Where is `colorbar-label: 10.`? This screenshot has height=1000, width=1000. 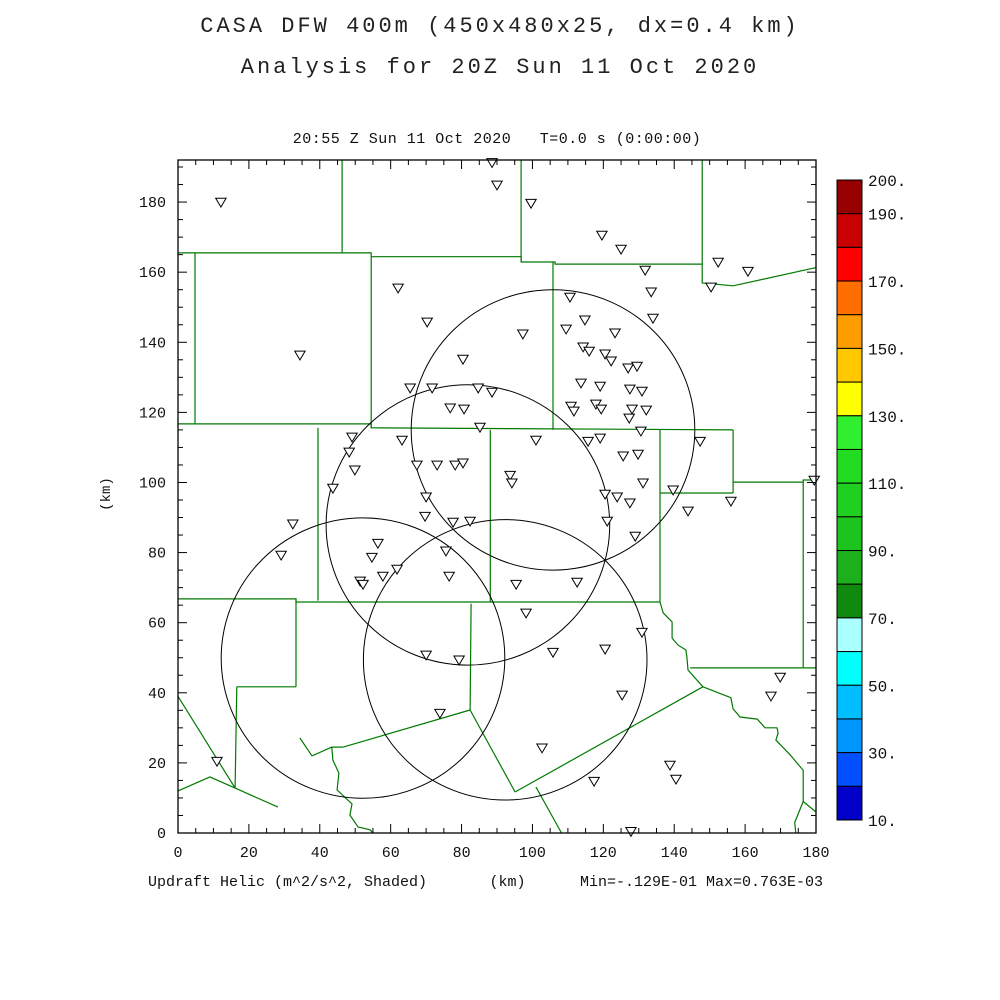
colorbar-label: 10. is located at coordinates (882, 822).